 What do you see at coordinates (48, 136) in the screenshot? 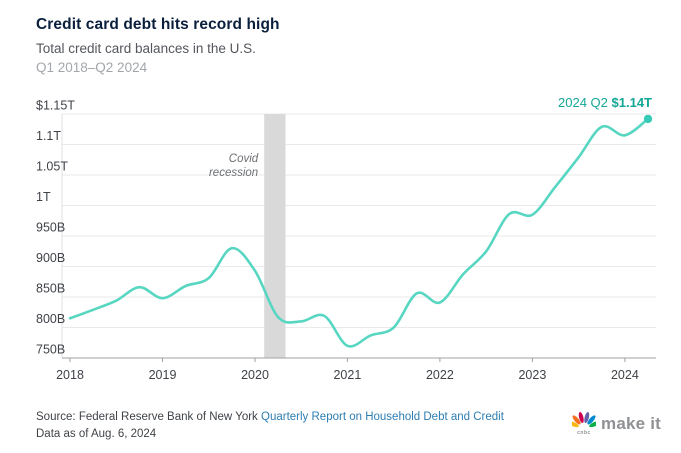
I see `y-tick-label: 1.1T` at bounding box center [48, 136].